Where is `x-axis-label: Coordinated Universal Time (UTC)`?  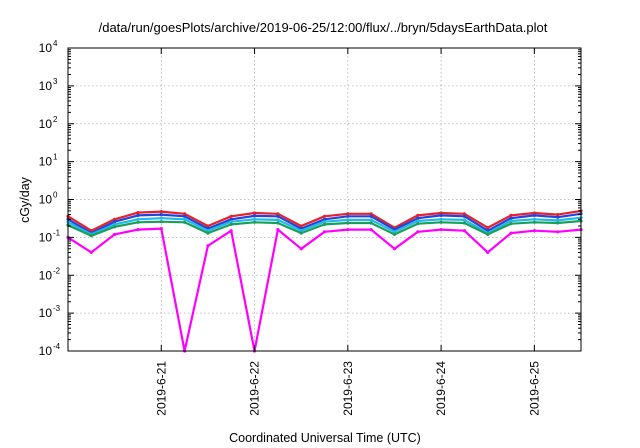
x-axis-label: Coordinated Universal Time (UTC) is located at coordinates (325, 438).